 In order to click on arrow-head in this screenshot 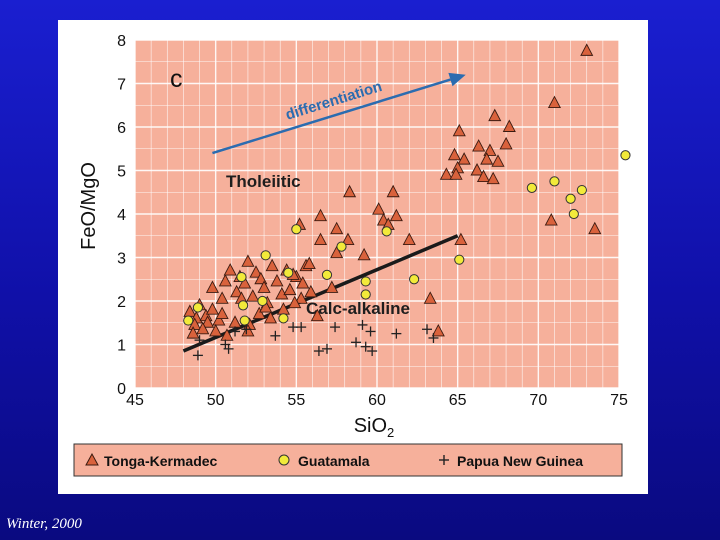, I will do `click(457, 79)`.